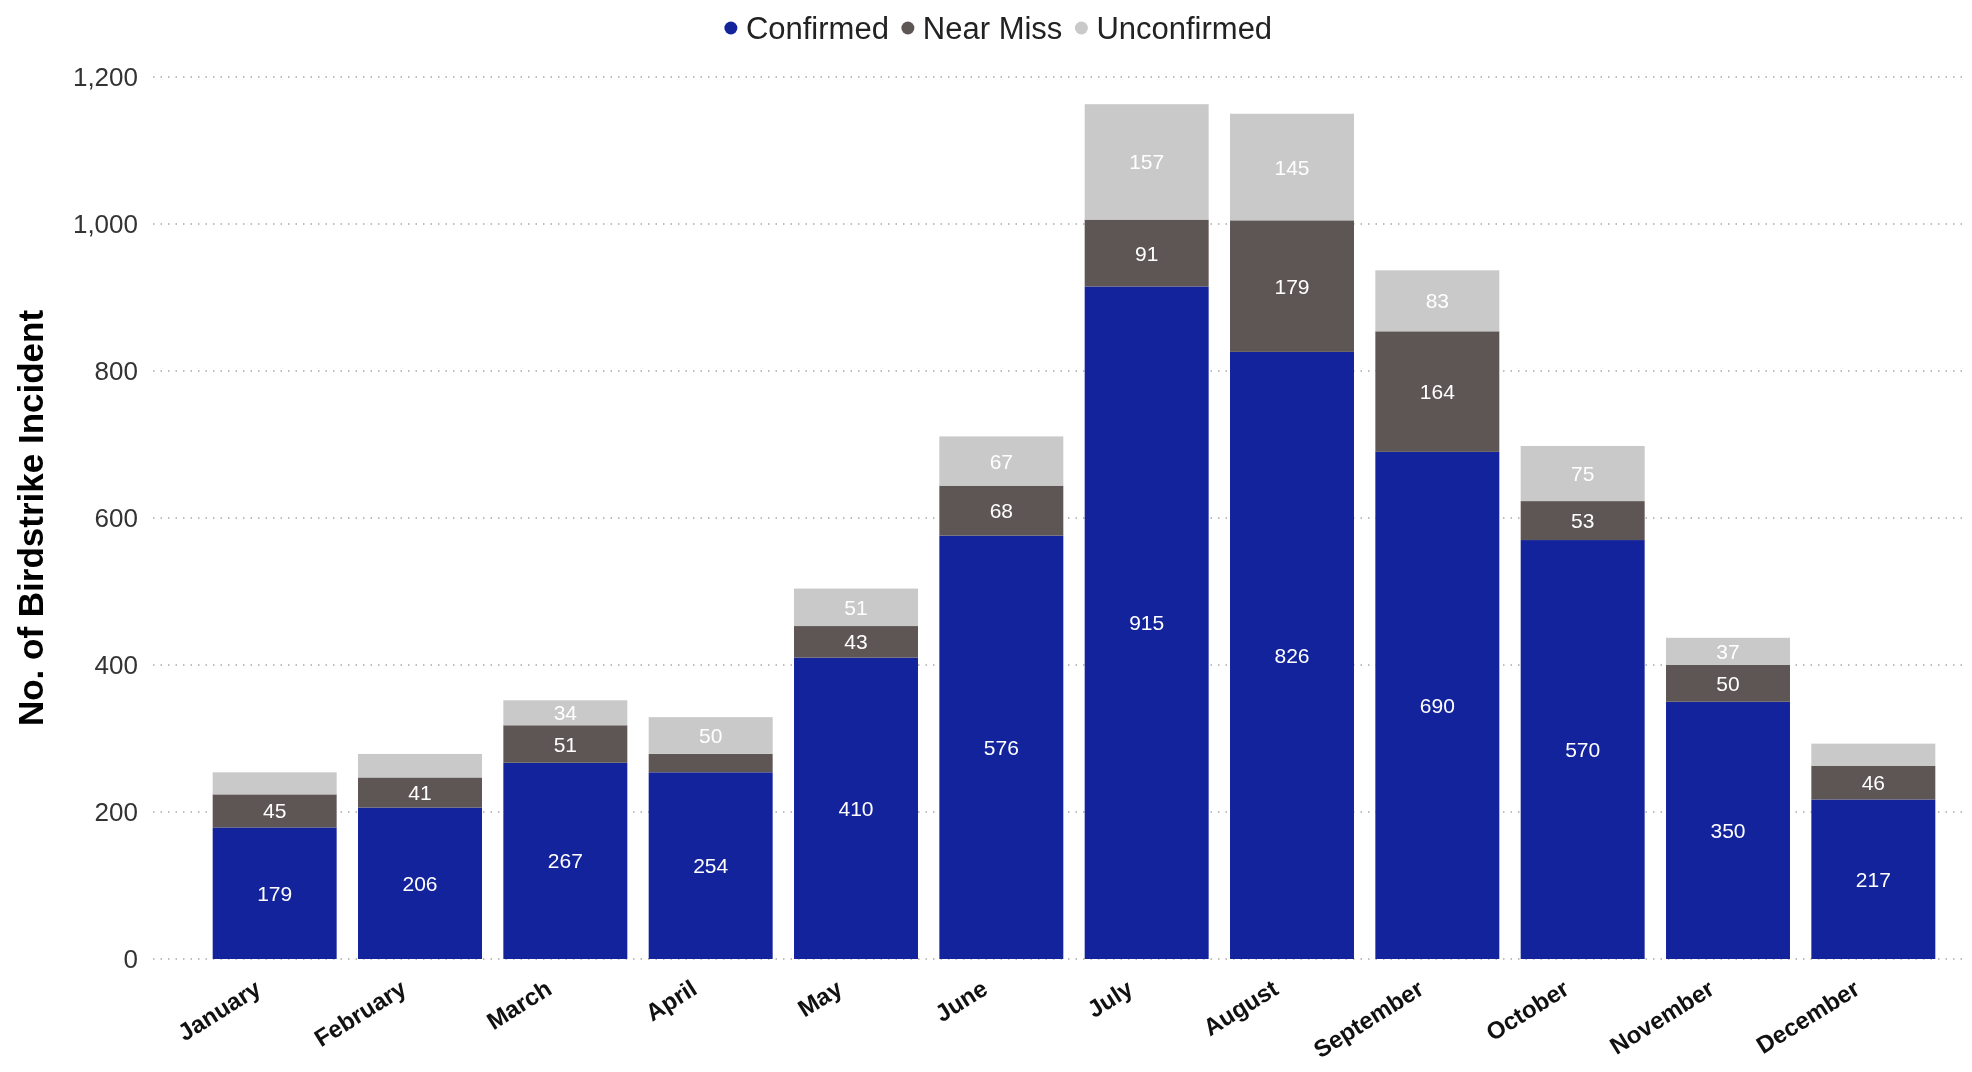 This screenshot has height=1072, width=1972. I want to click on data-label: 91, so click(1146, 253).